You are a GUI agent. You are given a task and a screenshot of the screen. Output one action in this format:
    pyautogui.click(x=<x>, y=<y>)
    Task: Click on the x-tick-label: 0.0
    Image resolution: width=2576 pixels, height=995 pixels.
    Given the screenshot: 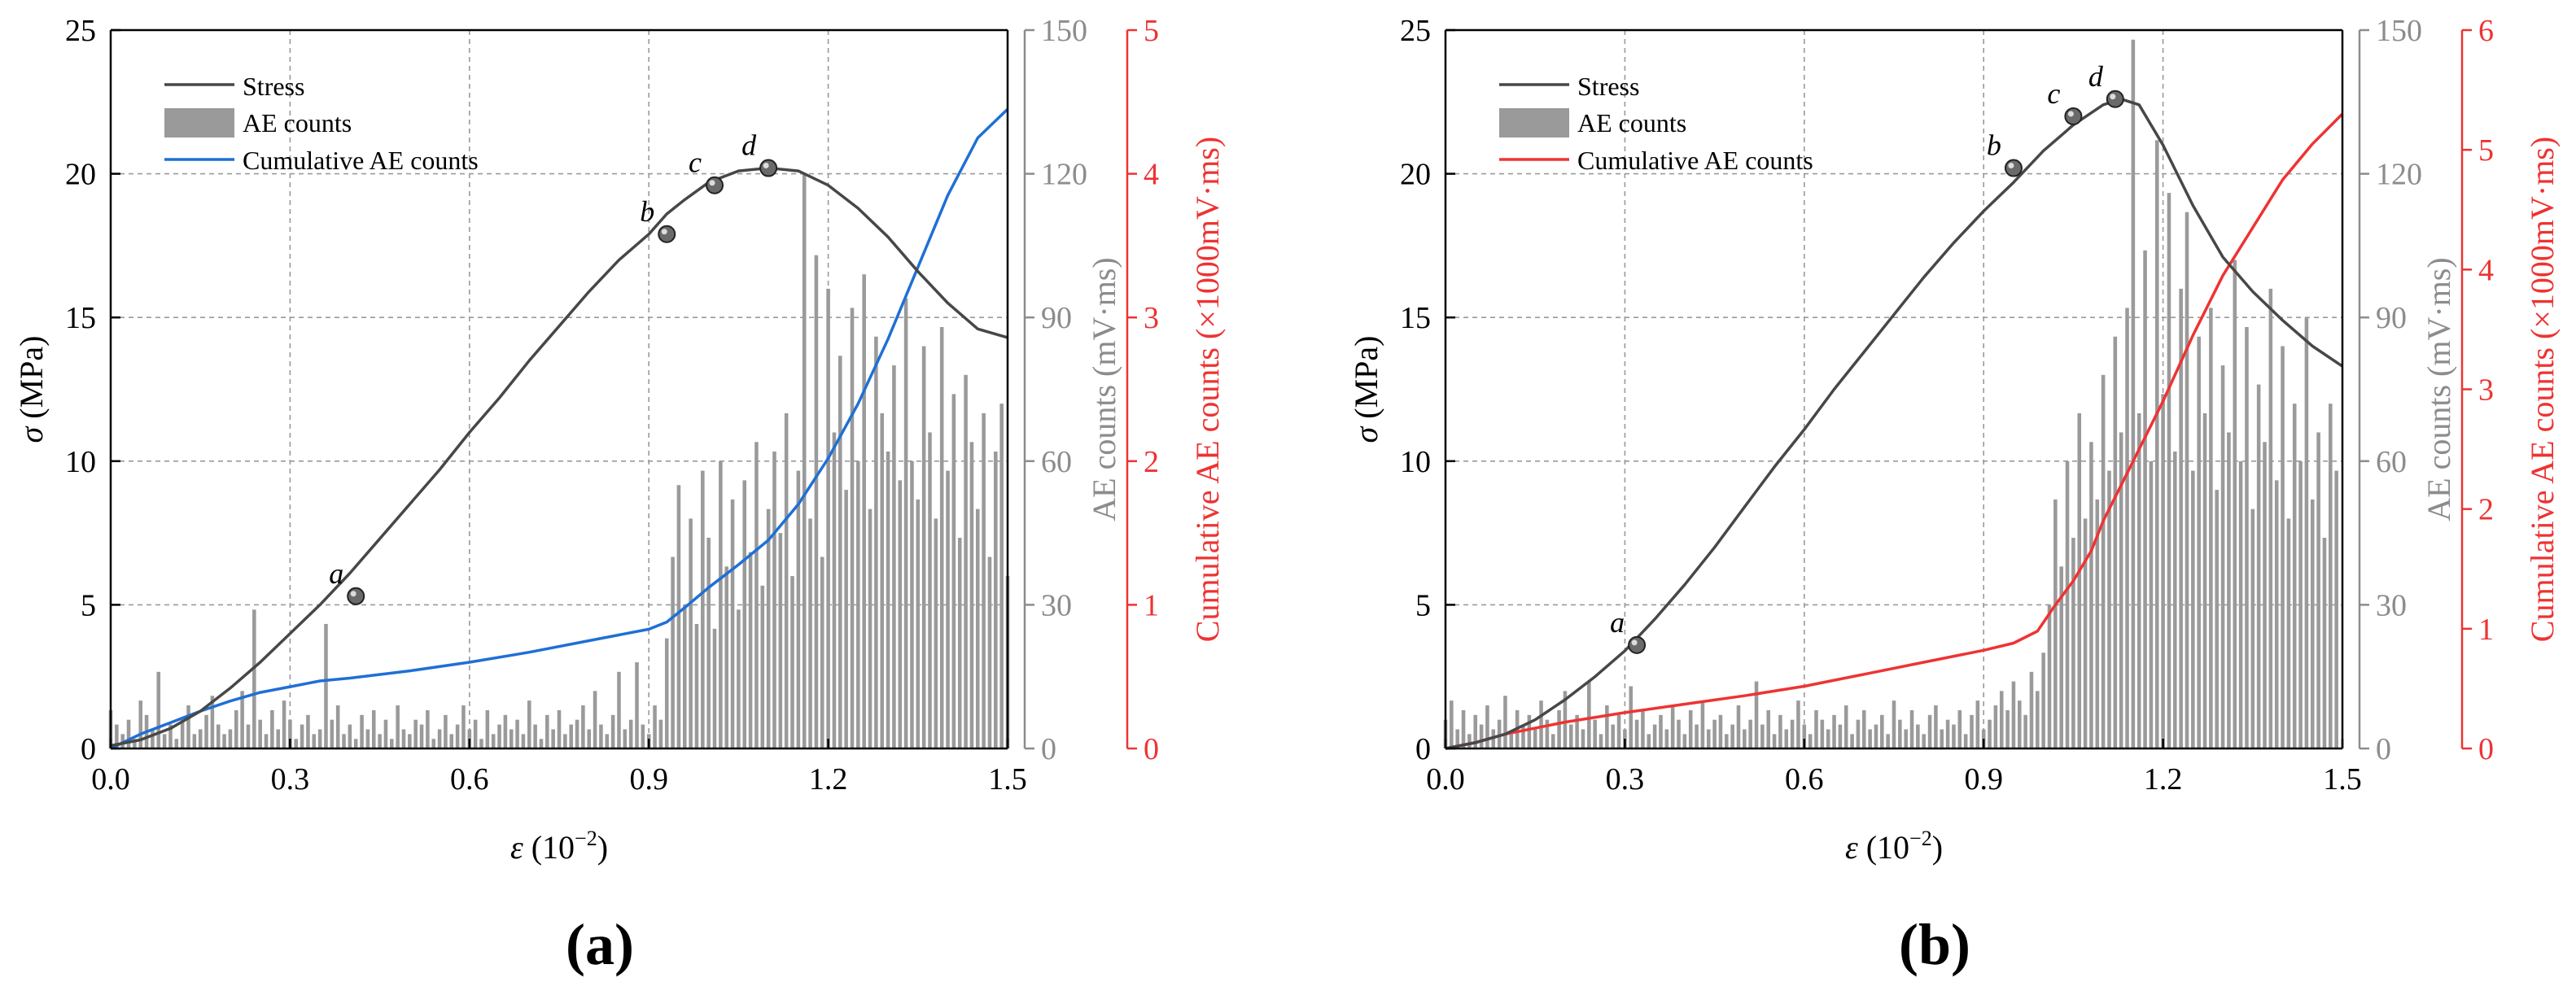 What is the action you would take?
    pyautogui.click(x=1445, y=779)
    